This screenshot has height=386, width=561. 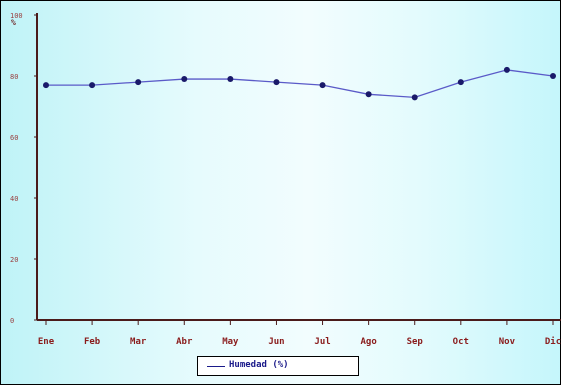 I want to click on x-tick-label: Mar, so click(x=138, y=342).